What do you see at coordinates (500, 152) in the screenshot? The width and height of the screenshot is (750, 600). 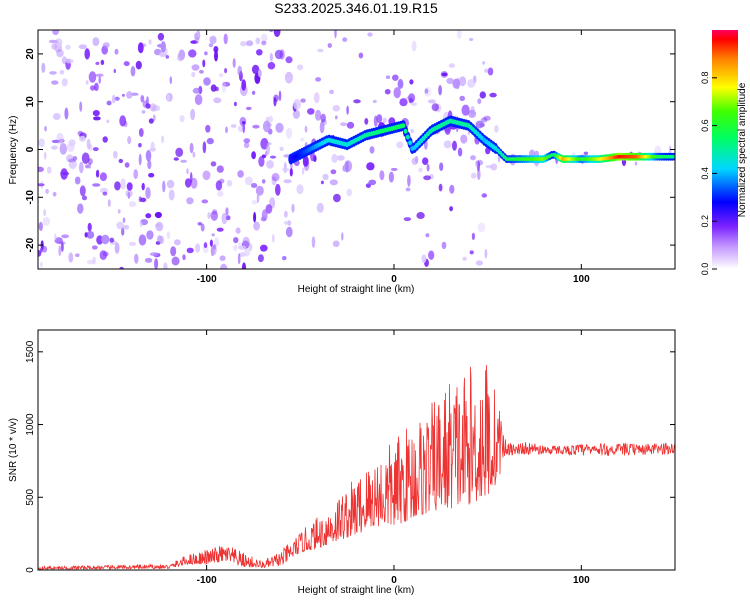 I see `spectrogram-ridge-core` at bounding box center [500, 152].